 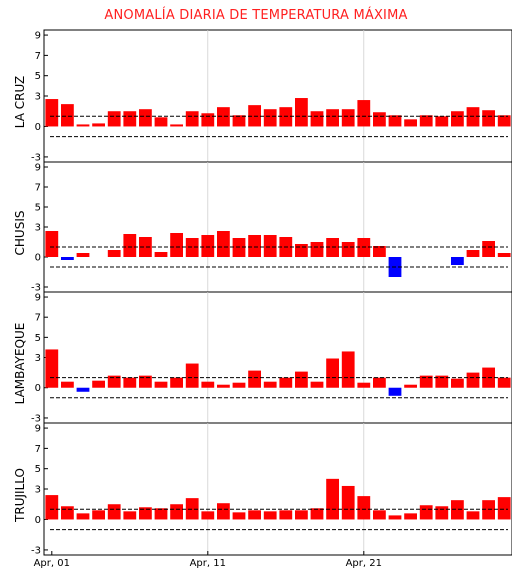 I want to click on x-tick-label: Apr, 11, so click(x=208, y=563).